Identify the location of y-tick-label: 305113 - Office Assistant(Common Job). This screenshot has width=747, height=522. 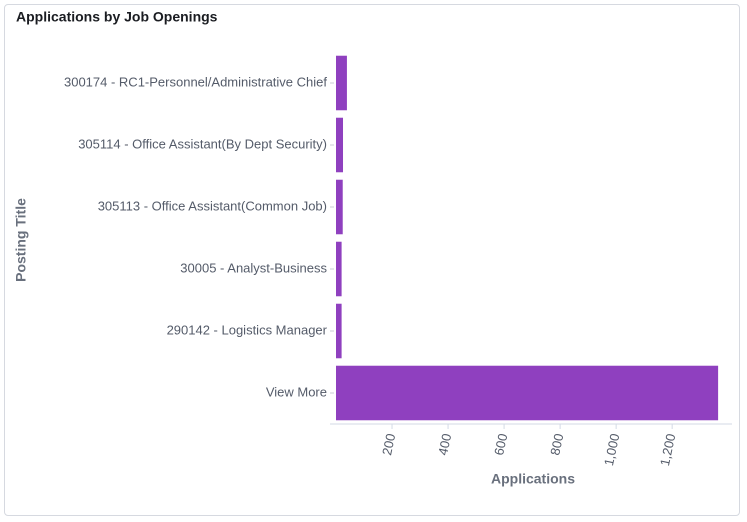
(212, 205).